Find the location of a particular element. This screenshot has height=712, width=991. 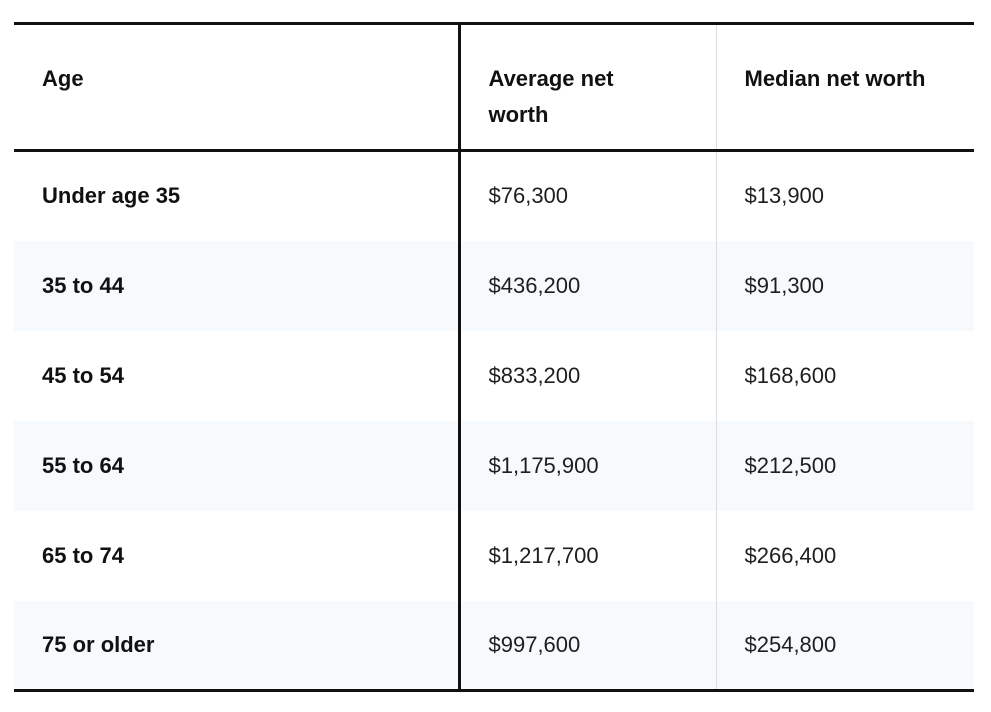

median-net-worth-cell: $91,300 is located at coordinates (845, 285).